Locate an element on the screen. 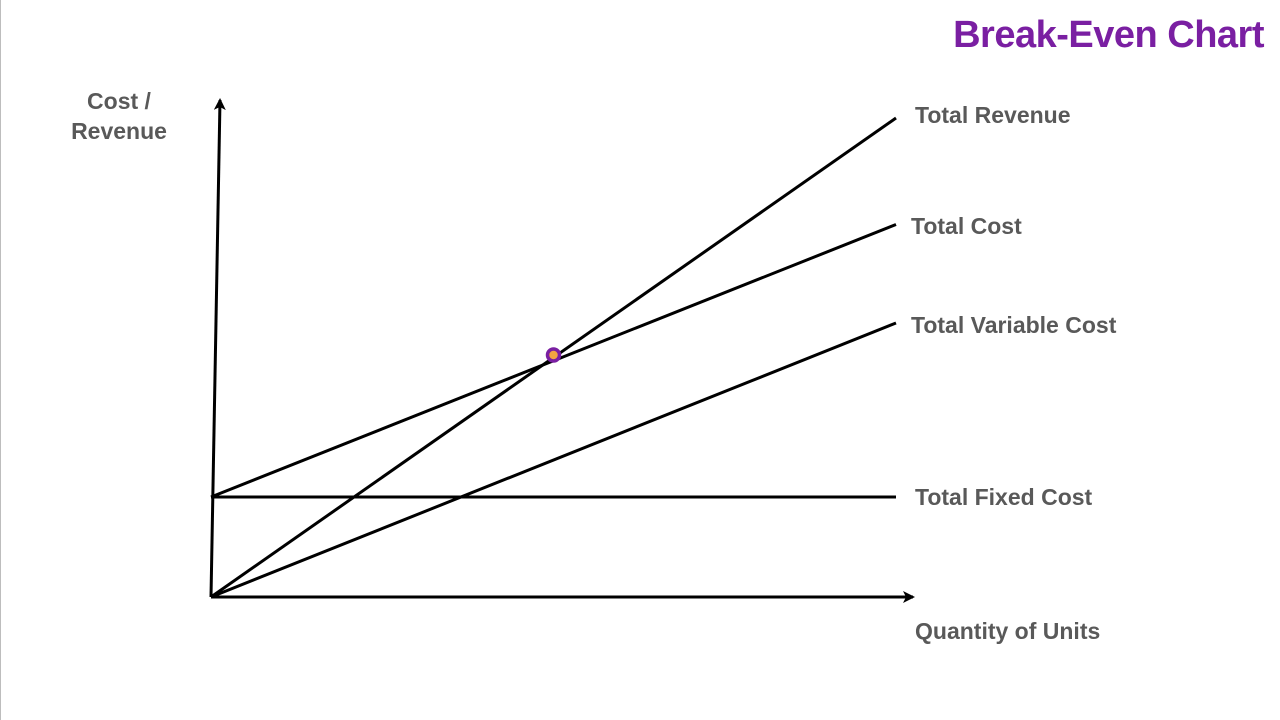 This screenshot has height=720, width=1280. y-axis-label: Cost / Revenue is located at coordinates (119, 116).